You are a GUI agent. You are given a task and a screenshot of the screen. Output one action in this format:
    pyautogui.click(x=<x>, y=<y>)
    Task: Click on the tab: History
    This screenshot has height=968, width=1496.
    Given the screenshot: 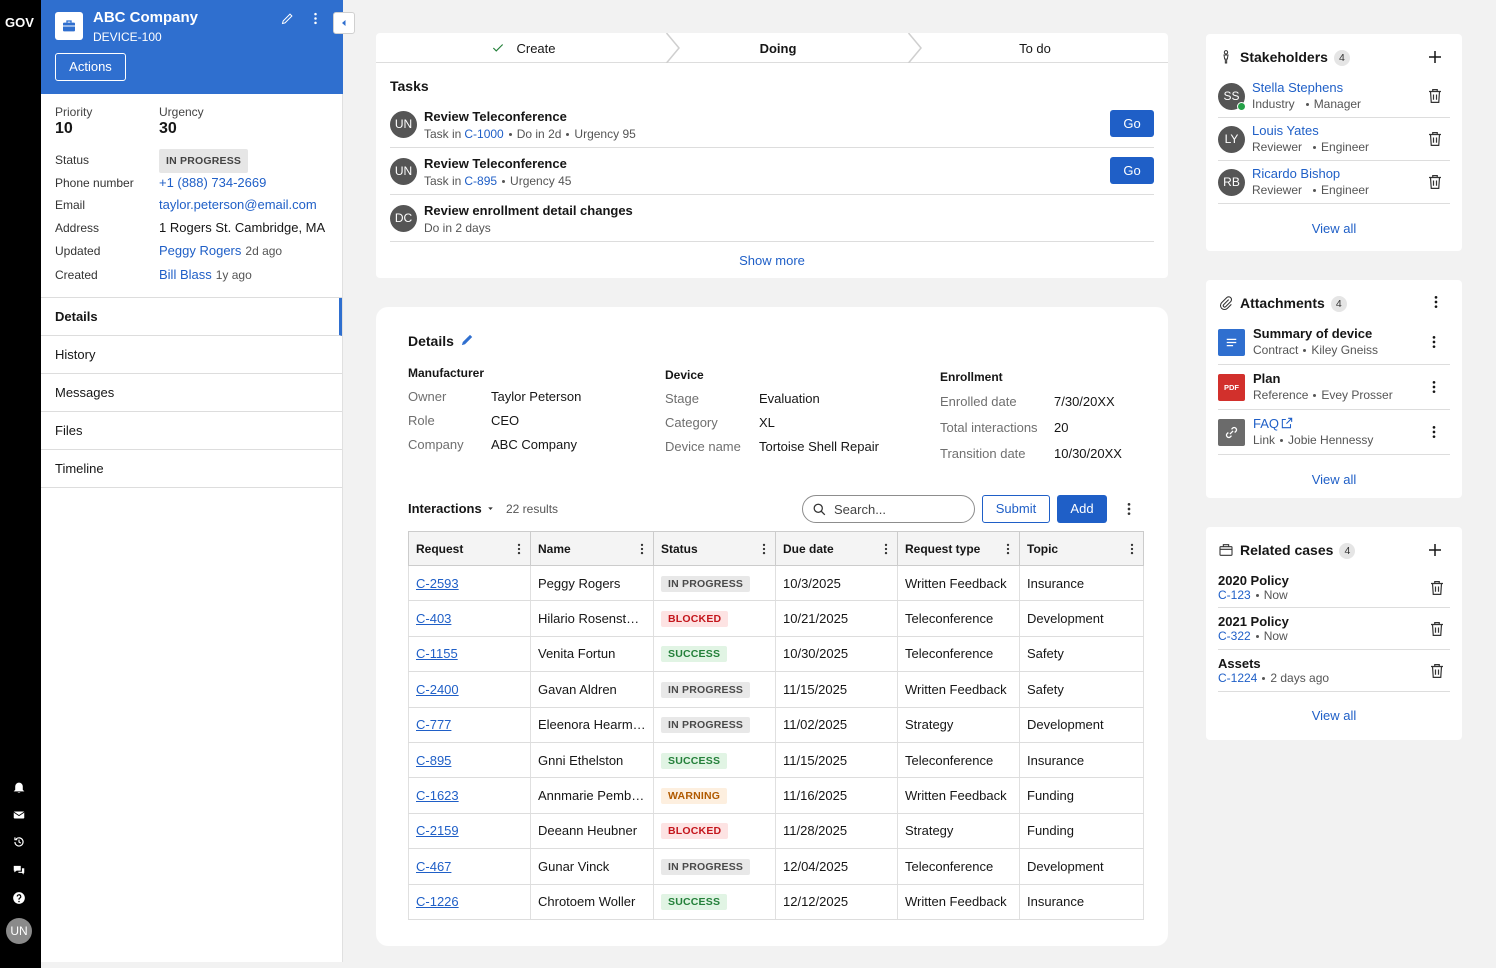 What is the action you would take?
    pyautogui.click(x=191, y=355)
    